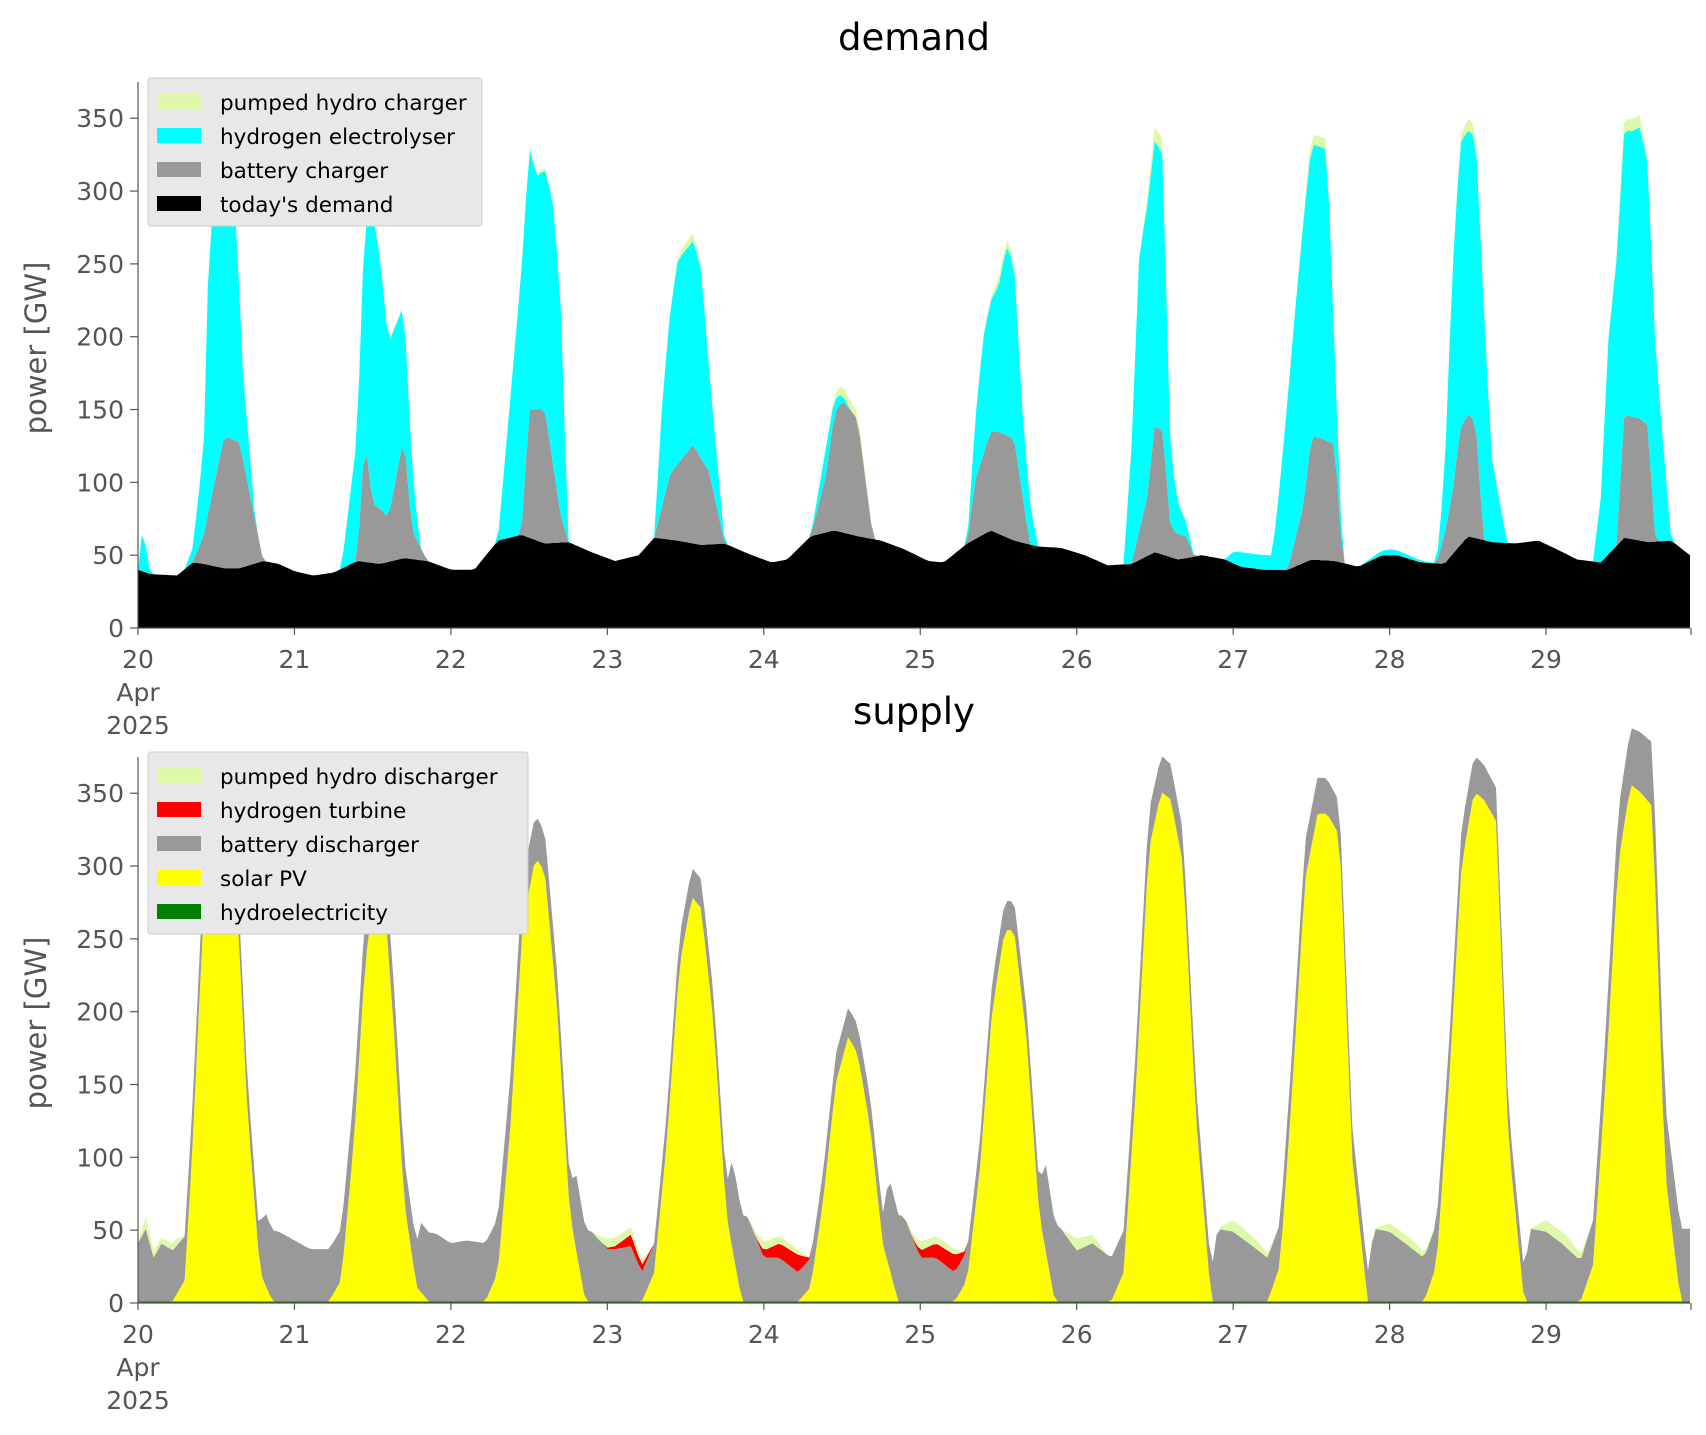 This screenshot has height=1435, width=1706. What do you see at coordinates (914, 579) in the screenshot?
I see `area-today-s-demand` at bounding box center [914, 579].